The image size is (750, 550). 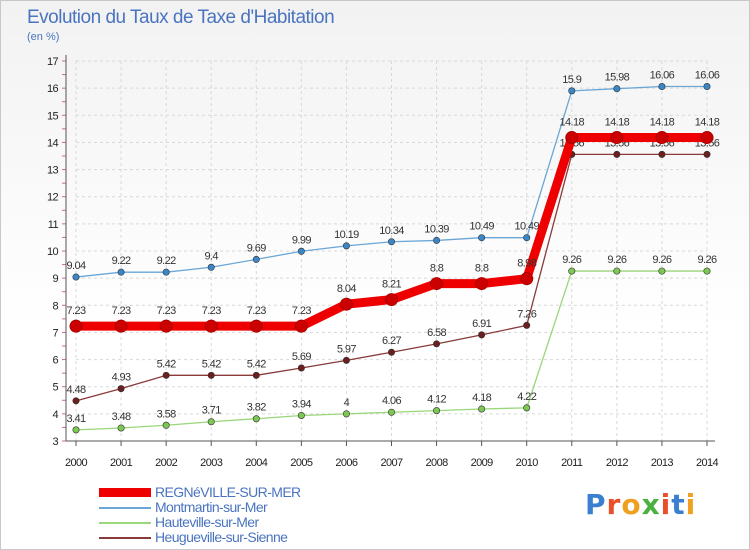 I want to click on x-tick-label: 2013, so click(x=662, y=463).